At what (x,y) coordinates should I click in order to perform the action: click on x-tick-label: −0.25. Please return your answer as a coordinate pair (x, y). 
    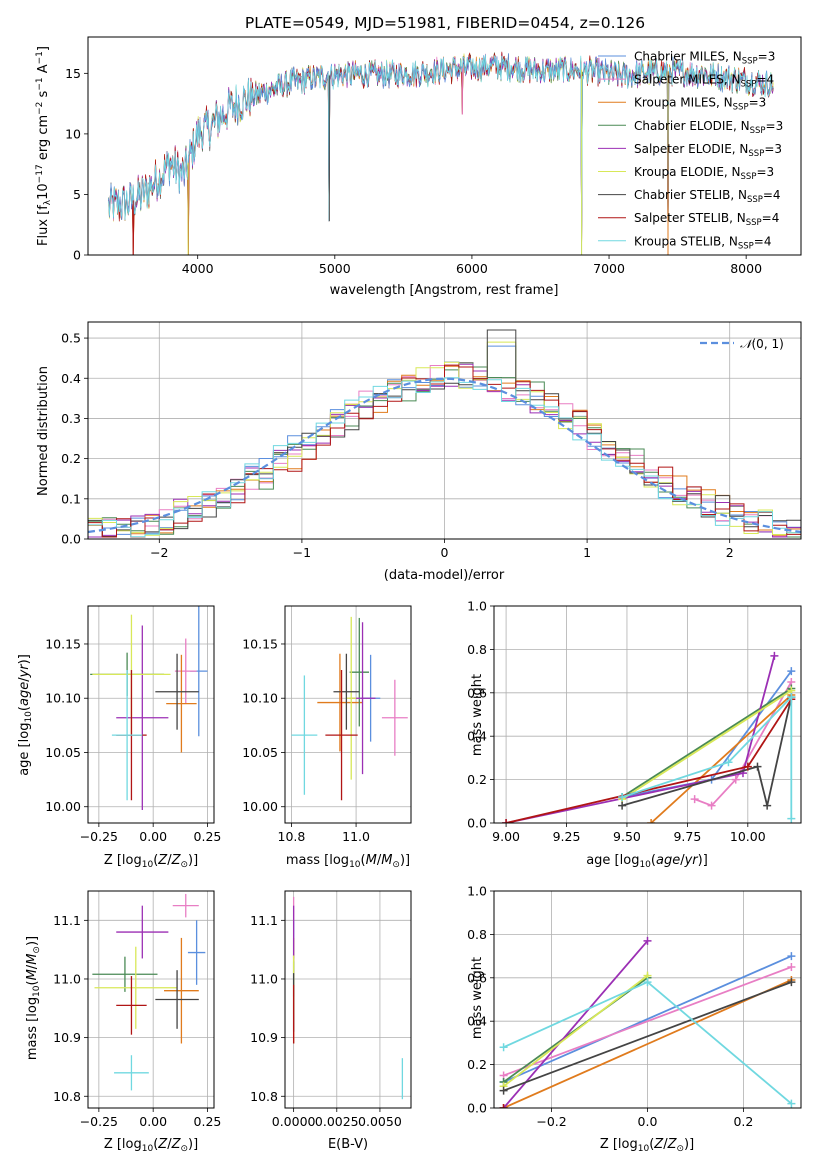
    Looking at the image, I should click on (99, 1121).